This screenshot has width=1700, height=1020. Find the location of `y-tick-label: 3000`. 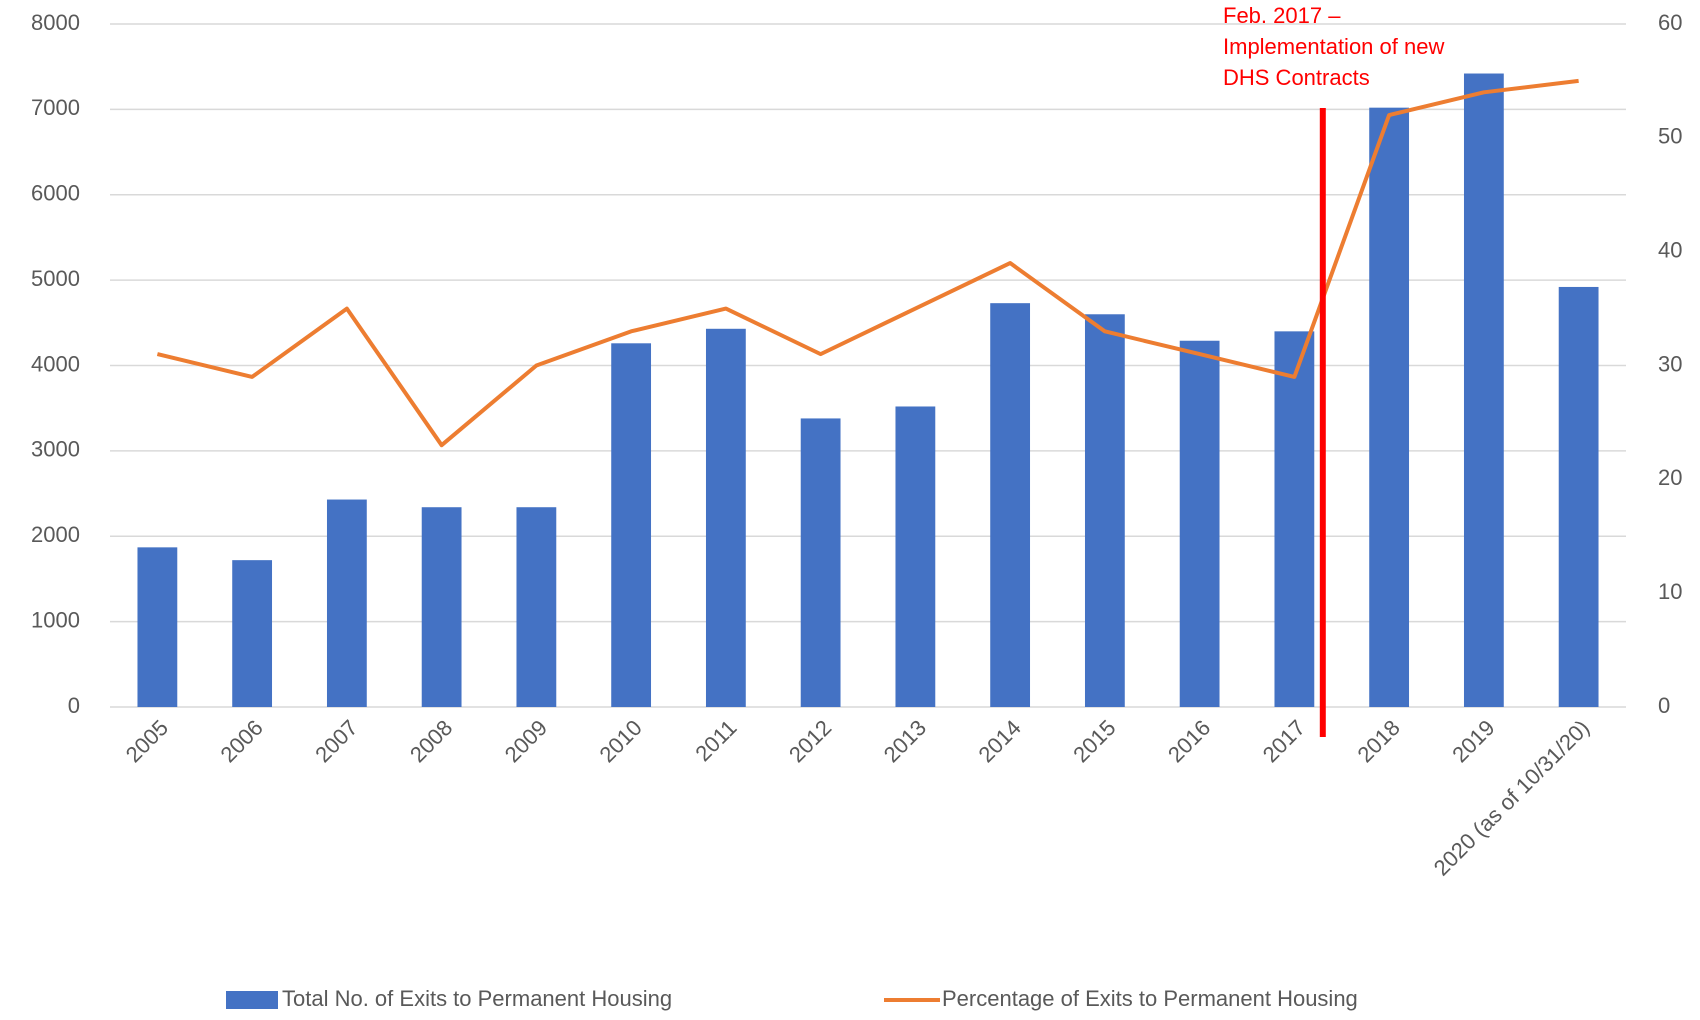

y-tick-label: 3000 is located at coordinates (55, 449).